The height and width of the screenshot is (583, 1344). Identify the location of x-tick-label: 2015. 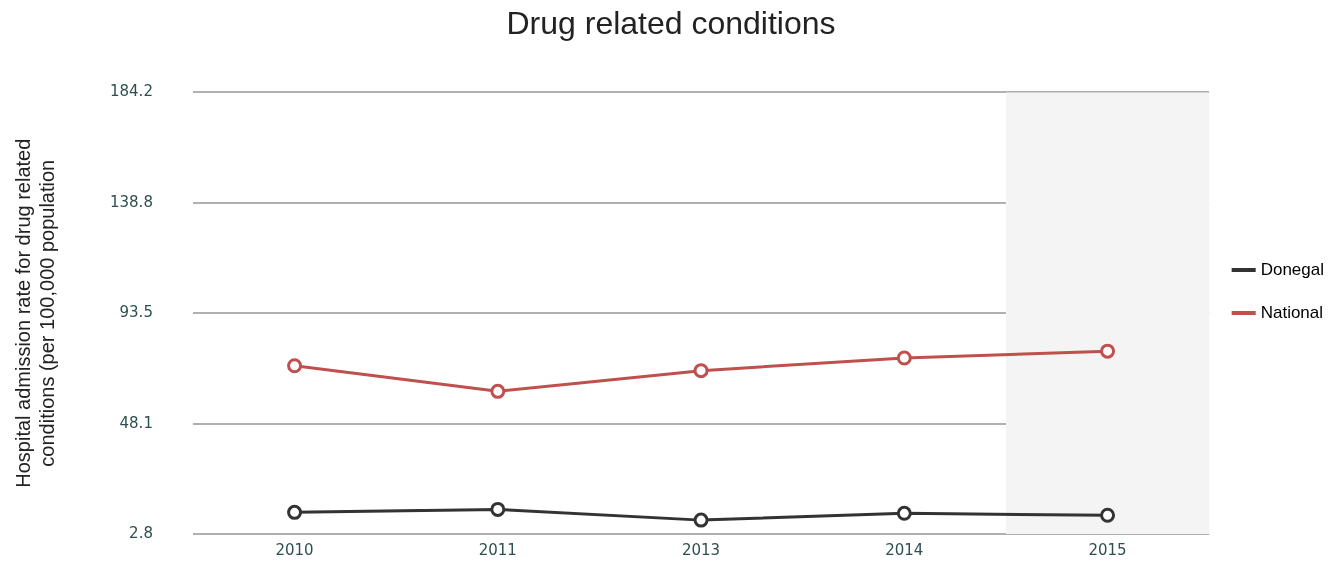
(1107, 549).